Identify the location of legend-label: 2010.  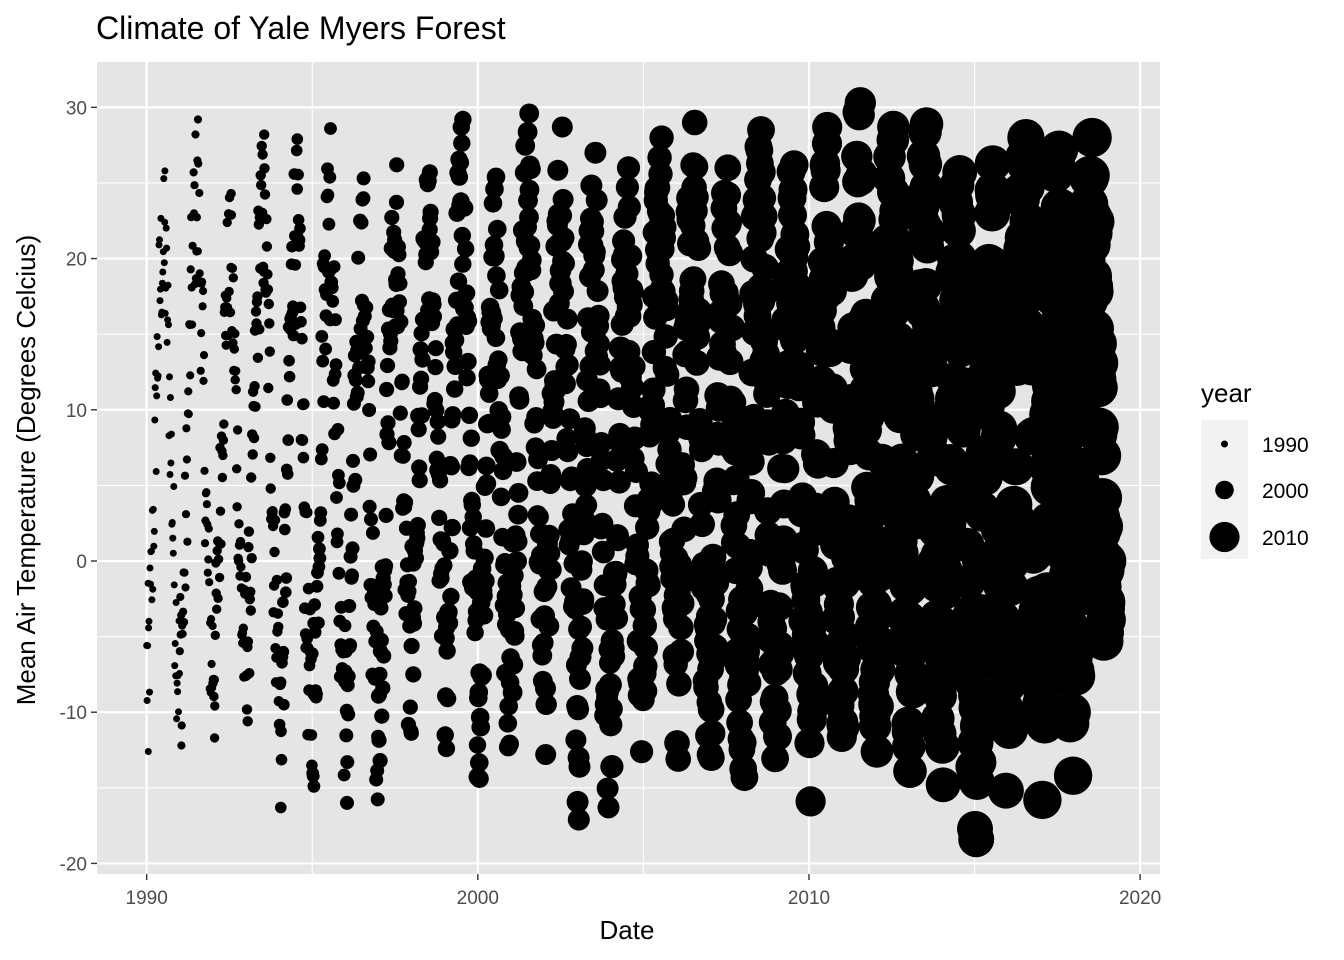
(1285, 538).